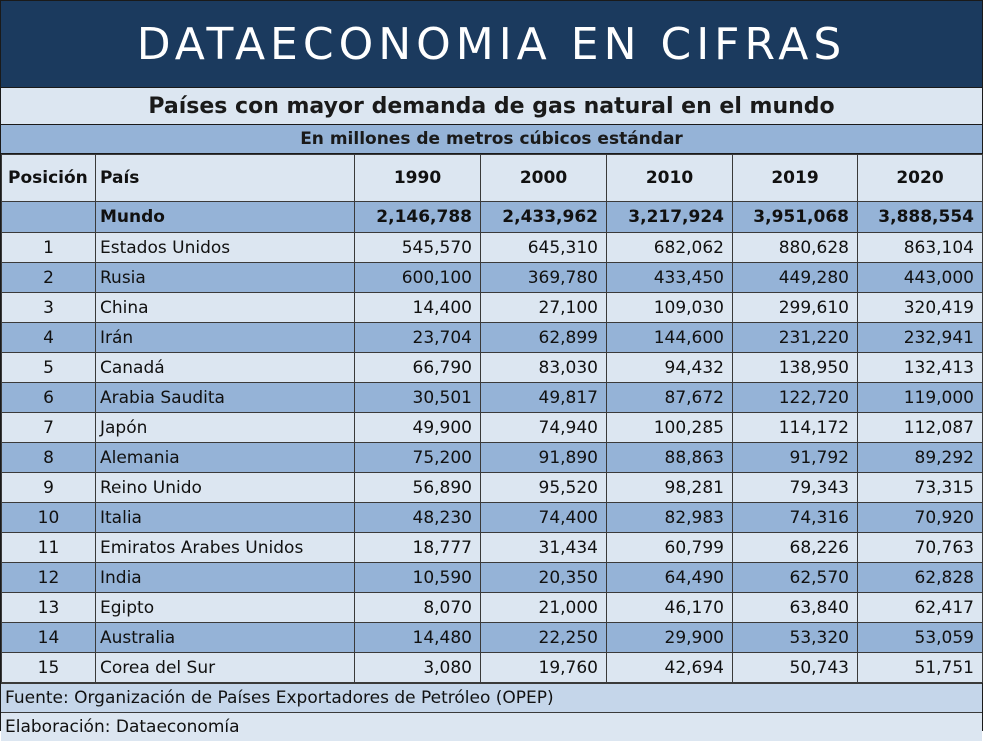 The height and width of the screenshot is (741, 983). What do you see at coordinates (795, 637) in the screenshot?
I see `cell-value-2019: 53,320` at bounding box center [795, 637].